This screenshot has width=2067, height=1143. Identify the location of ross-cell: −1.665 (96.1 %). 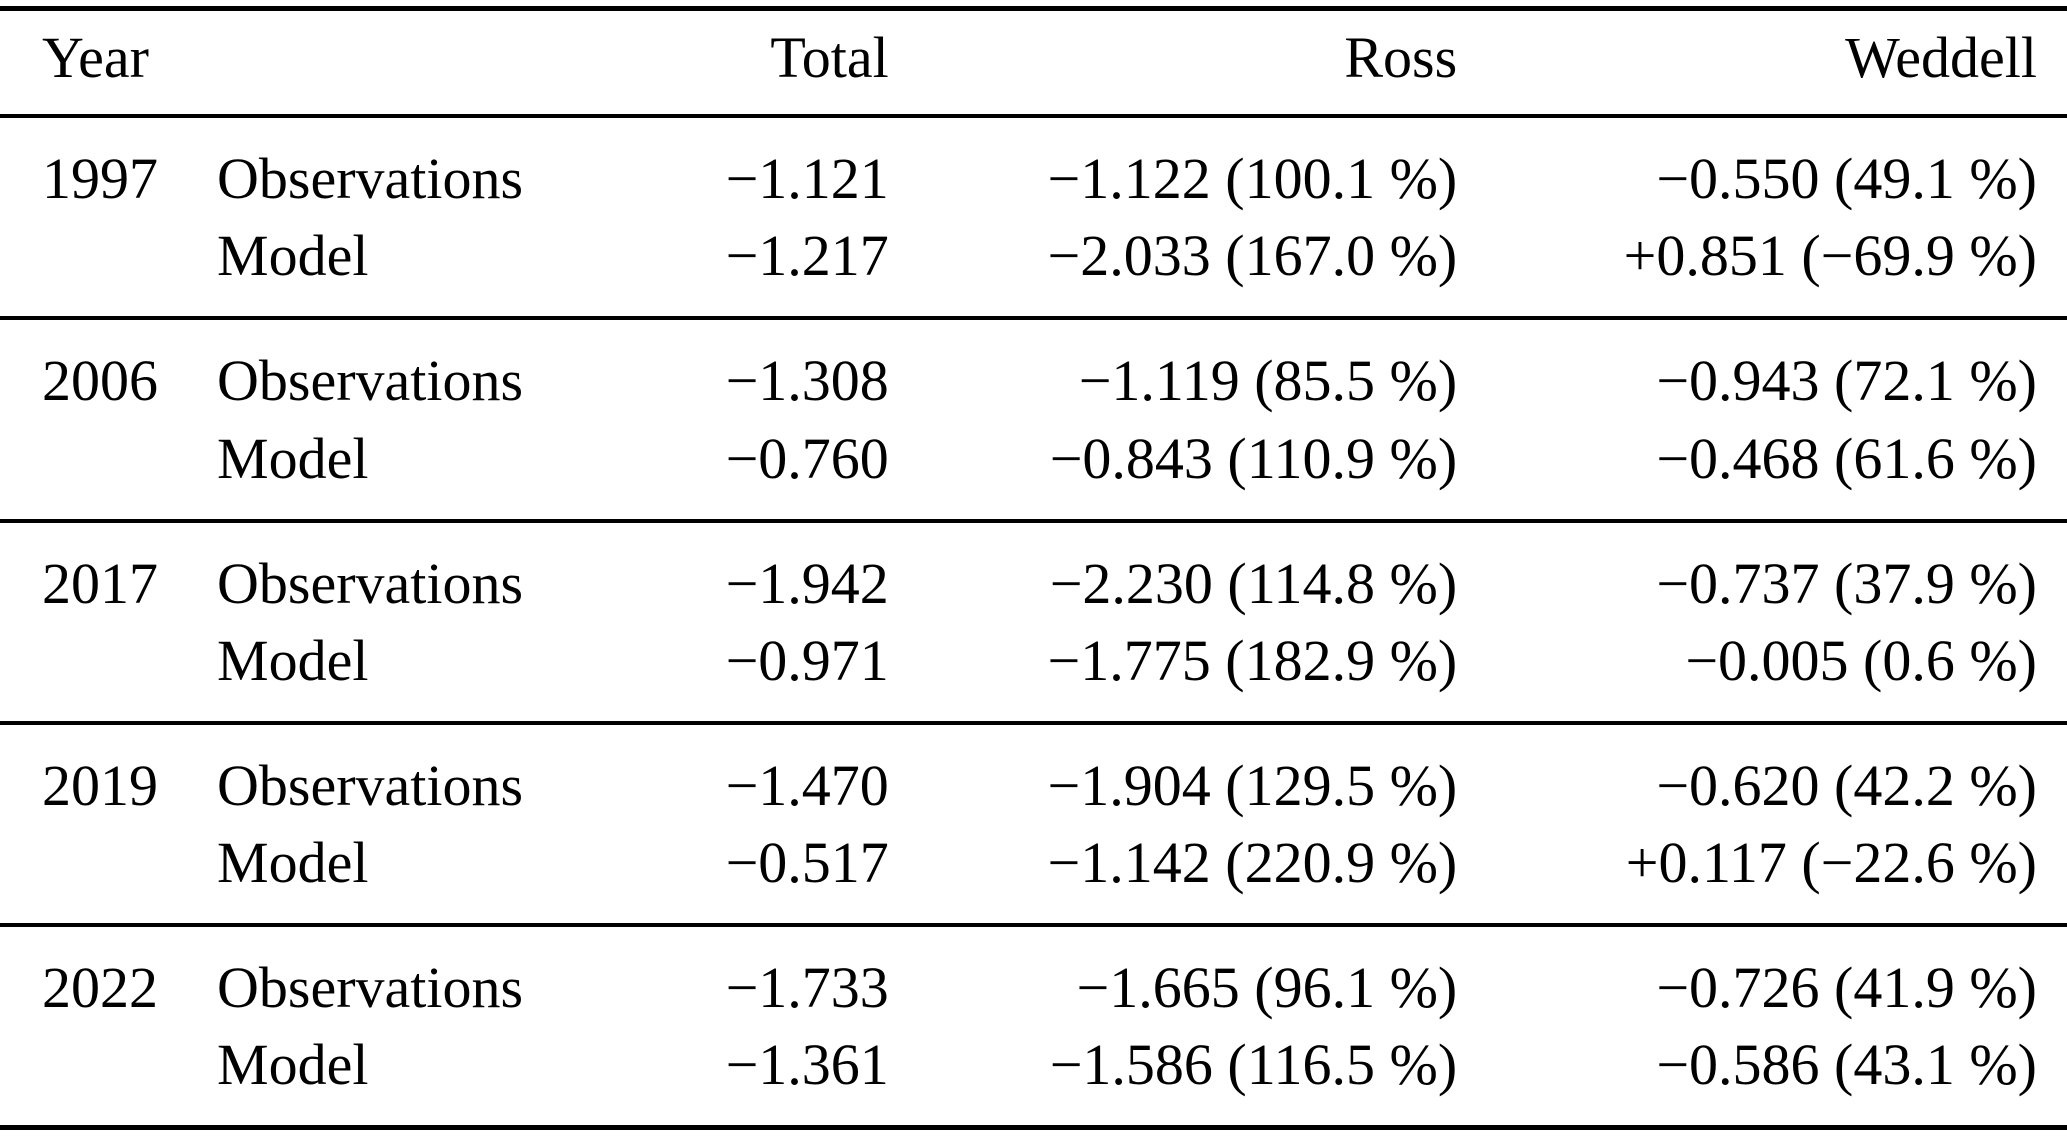
(1267, 988).